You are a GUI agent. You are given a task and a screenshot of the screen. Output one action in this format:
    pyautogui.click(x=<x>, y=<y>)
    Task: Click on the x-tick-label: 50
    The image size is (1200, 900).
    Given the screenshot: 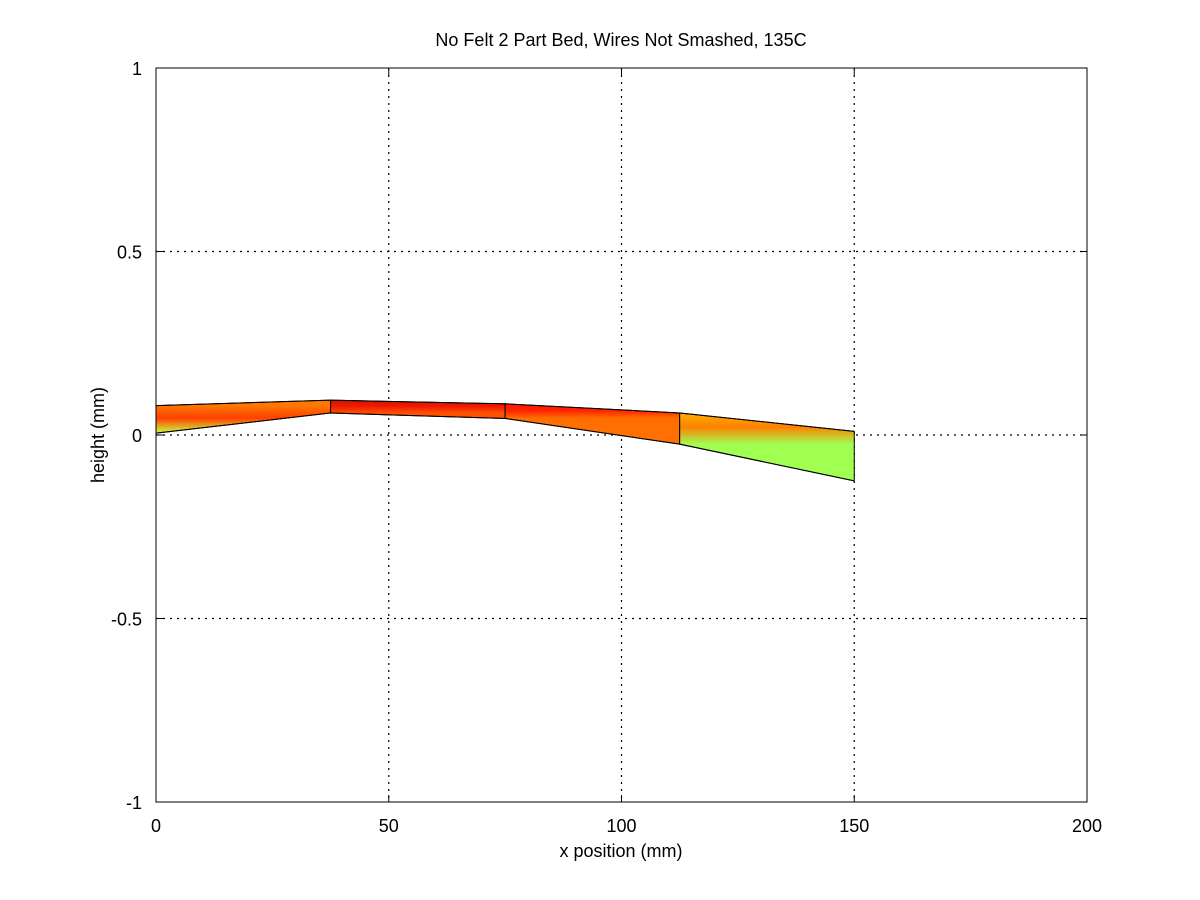 What is the action you would take?
    pyautogui.click(x=389, y=826)
    